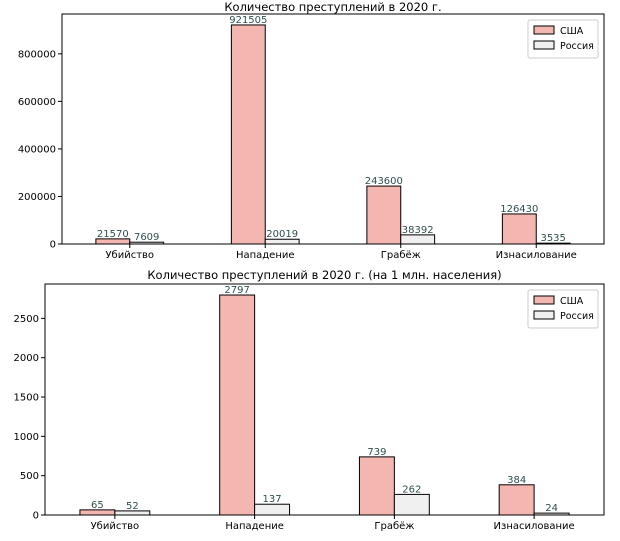  What do you see at coordinates (384, 181) in the screenshot?
I see `value-label: 243600` at bounding box center [384, 181].